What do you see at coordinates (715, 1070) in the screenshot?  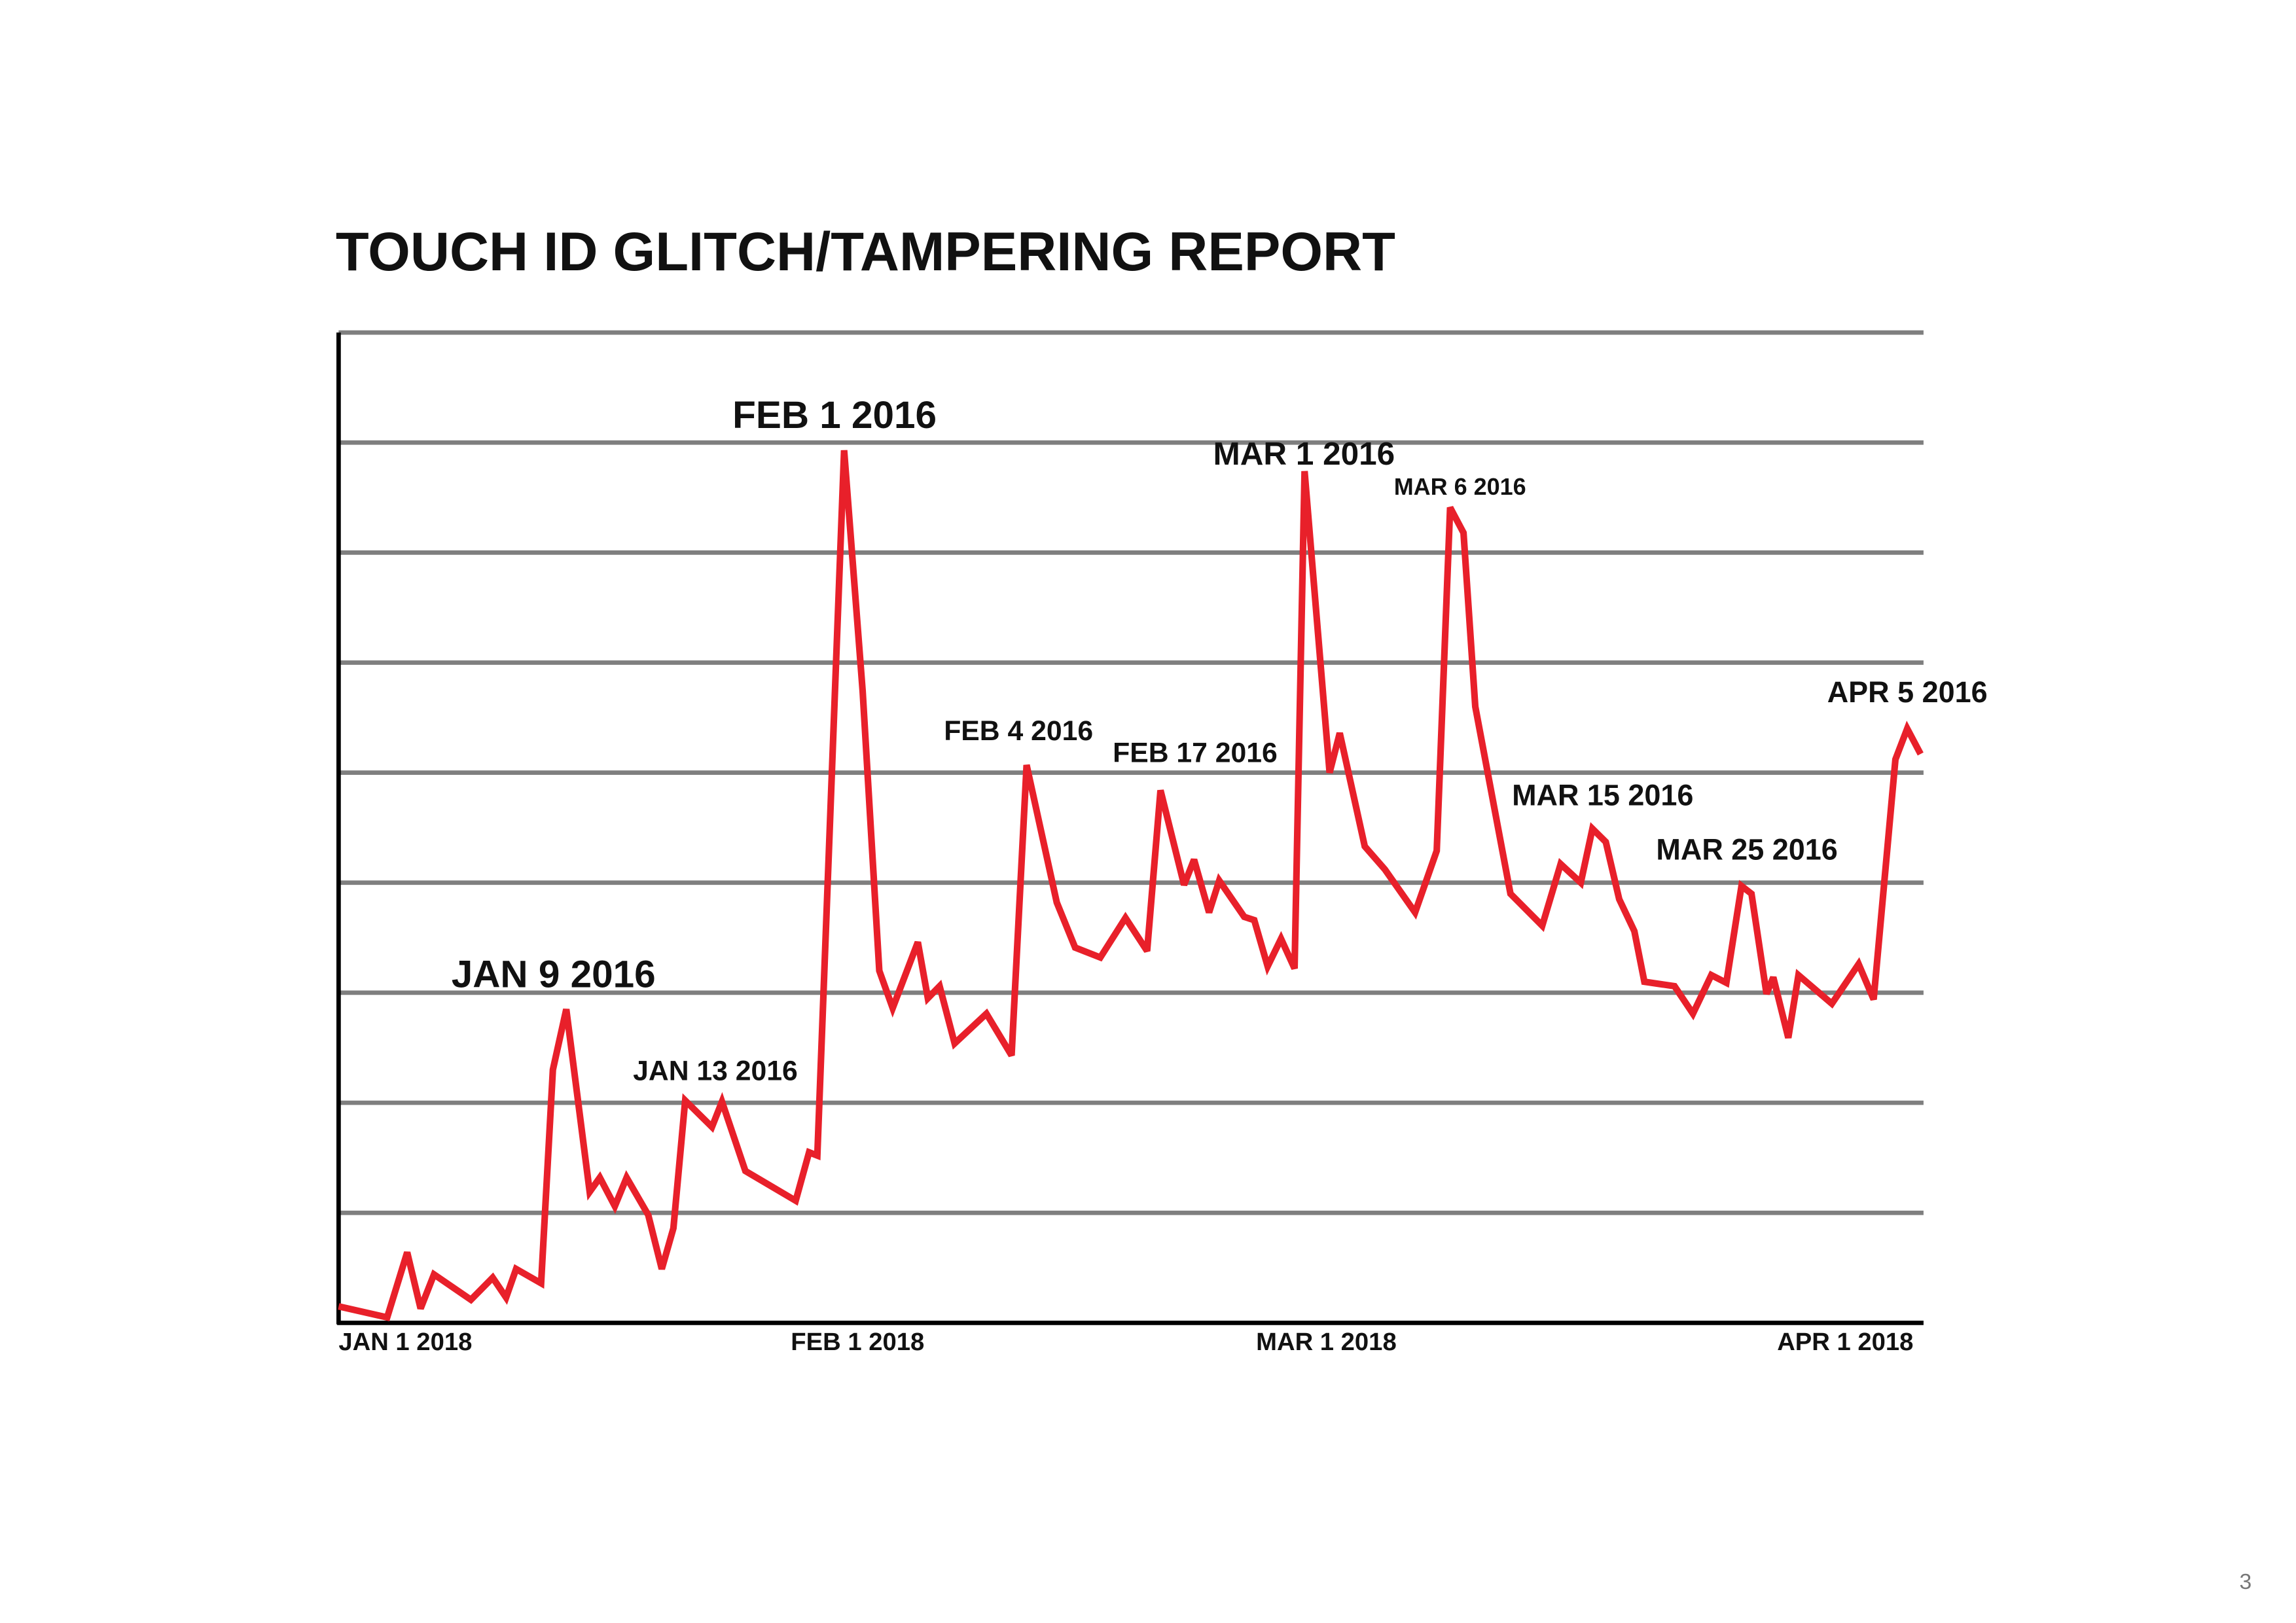 I see `annotation: JAN 13 2016` at bounding box center [715, 1070].